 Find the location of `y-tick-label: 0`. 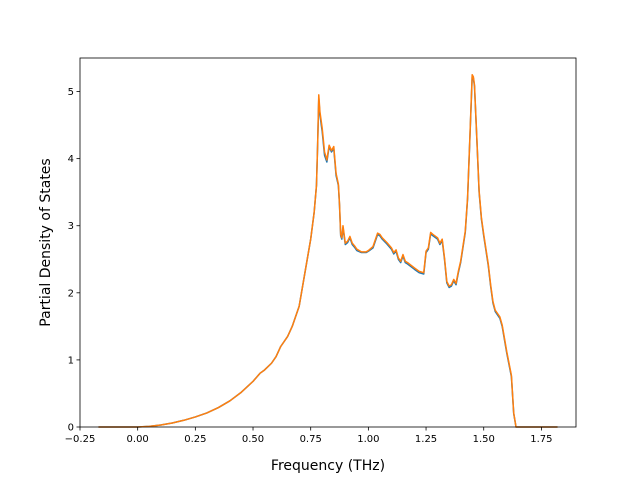

y-tick-label: 0 is located at coordinates (71, 428).